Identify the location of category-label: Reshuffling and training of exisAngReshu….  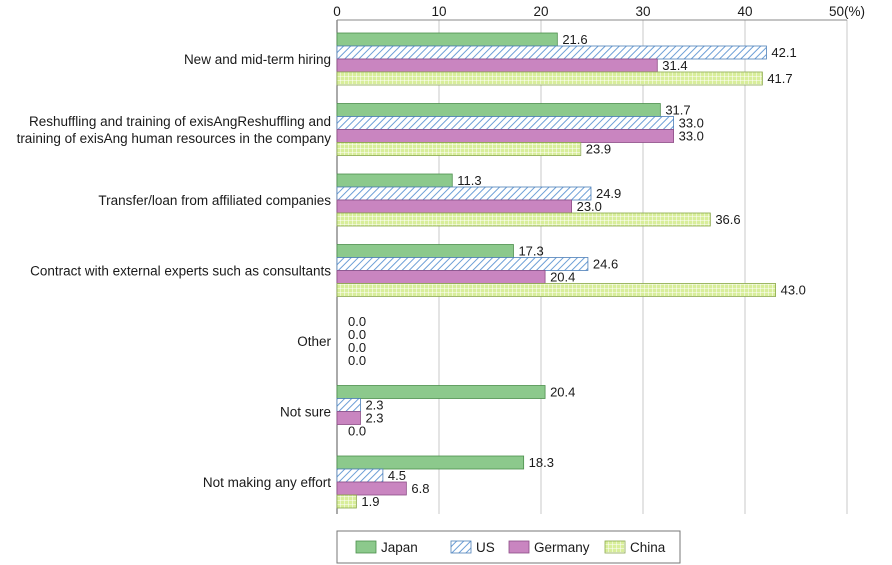
(180, 121).